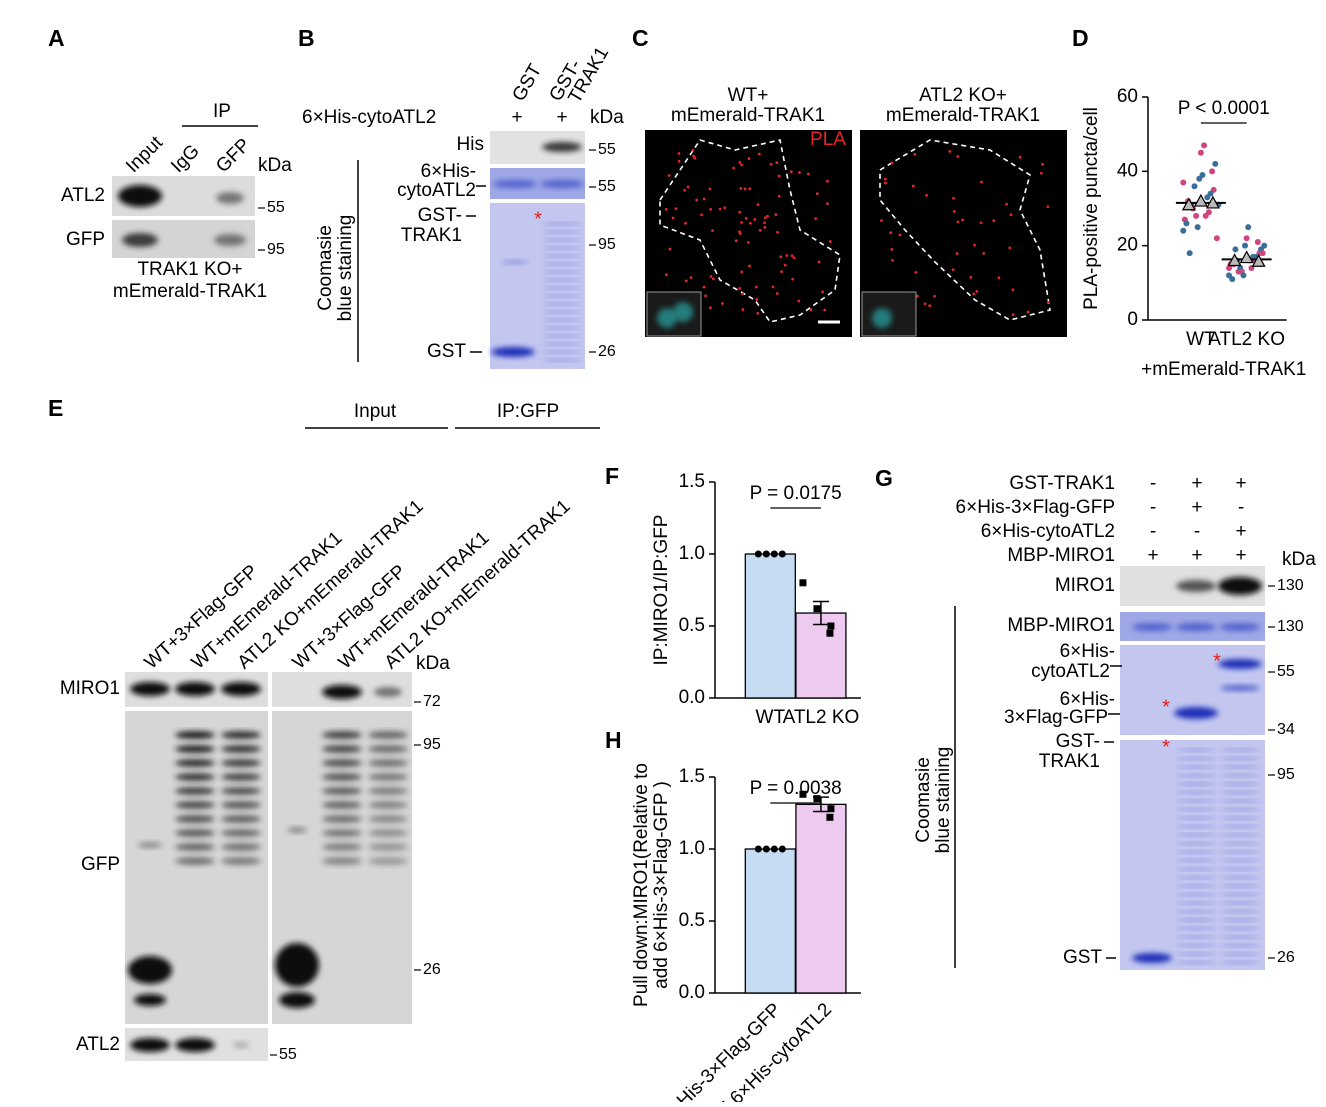 Image resolution: width=1326 pixels, height=1107 pixels. What do you see at coordinates (607, 244) in the screenshot?
I see `kda-marker: 95` at bounding box center [607, 244].